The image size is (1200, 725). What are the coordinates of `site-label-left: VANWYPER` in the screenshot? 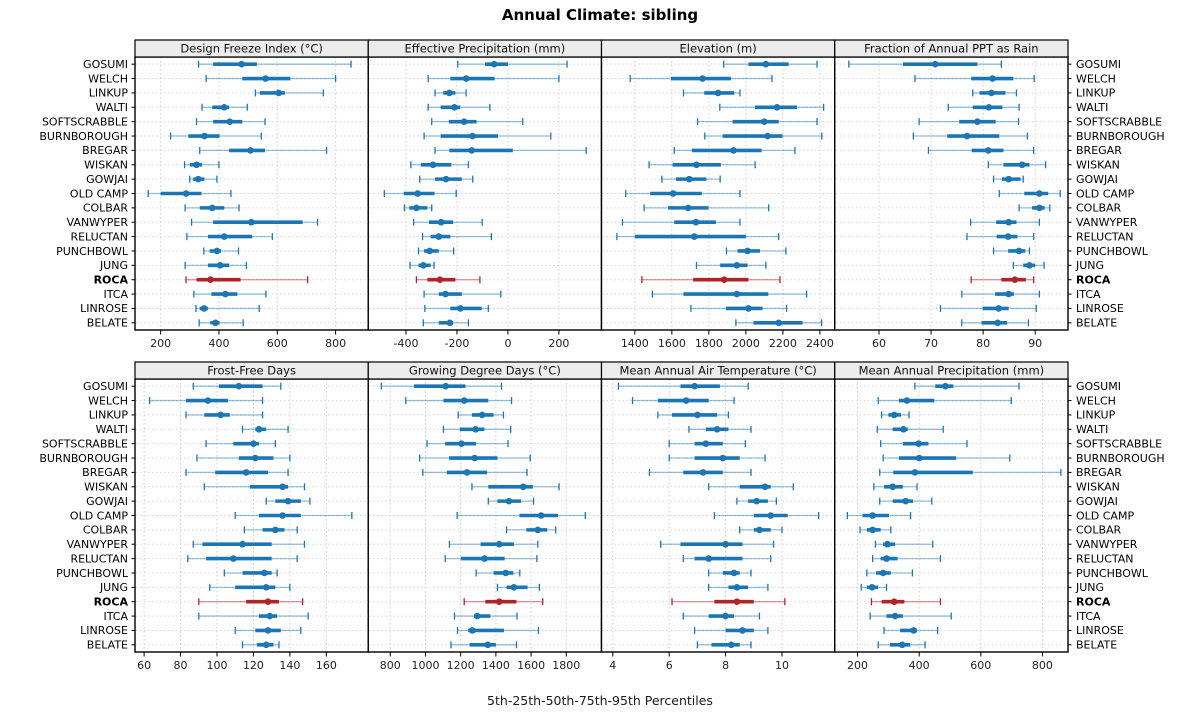 It's located at (98, 544).